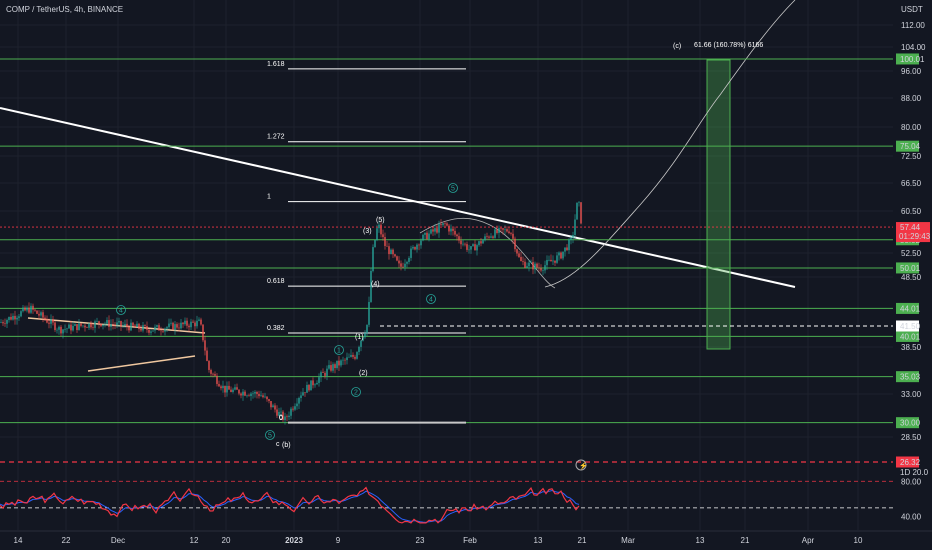  What do you see at coordinates (116, 325) in the screenshot?
I see `triangle-upper-line` at bounding box center [116, 325].